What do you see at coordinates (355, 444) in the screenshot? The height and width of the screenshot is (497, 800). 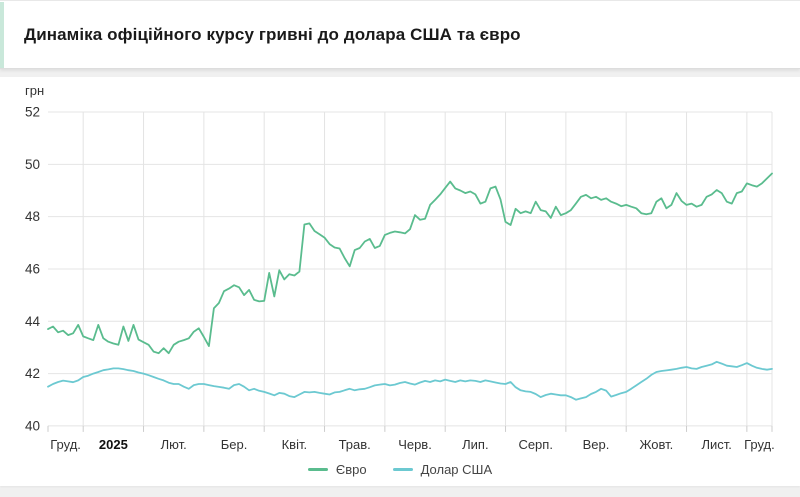 I see `x-tick-label: Трав.` at bounding box center [355, 444].